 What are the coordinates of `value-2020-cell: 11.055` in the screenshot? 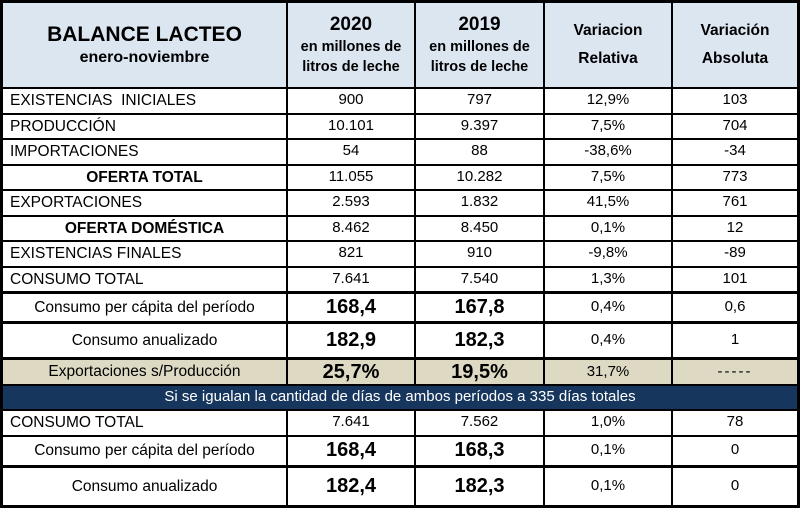 It's located at (350, 177).